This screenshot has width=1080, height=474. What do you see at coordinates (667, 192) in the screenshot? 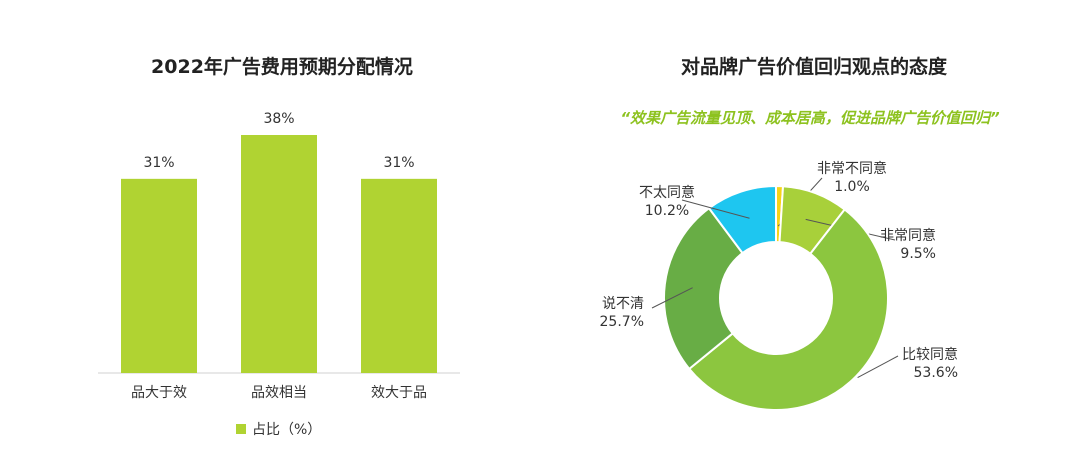
I see `slice-label: 不太同意` at bounding box center [667, 192].